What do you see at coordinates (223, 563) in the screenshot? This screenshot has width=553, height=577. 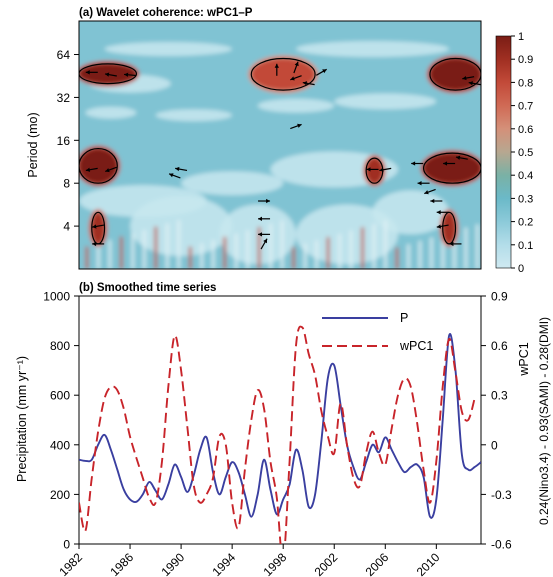 I see `panel-b-xtick-label: 1994` at bounding box center [223, 563].